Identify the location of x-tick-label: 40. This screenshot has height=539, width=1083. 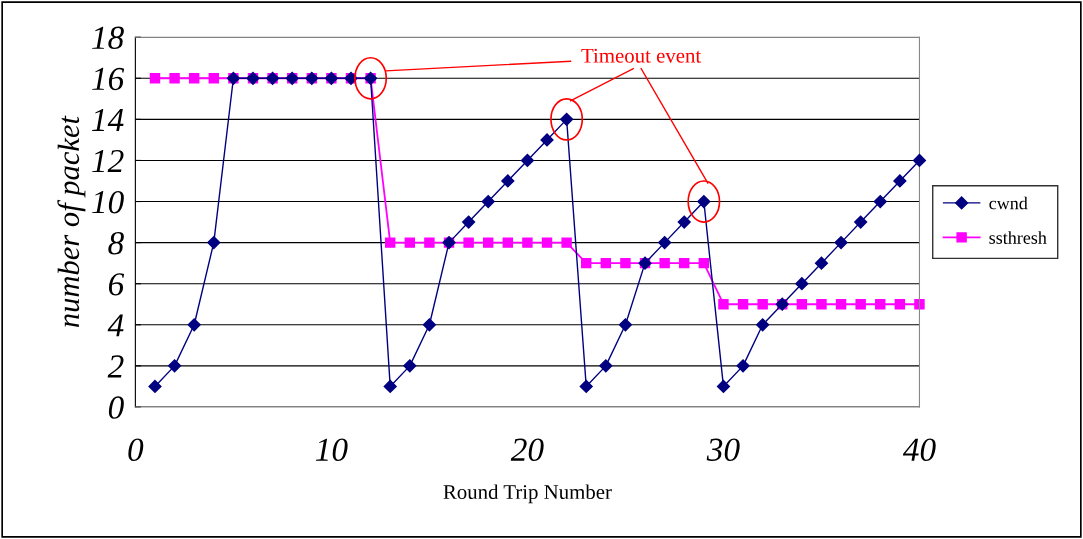
(919, 449).